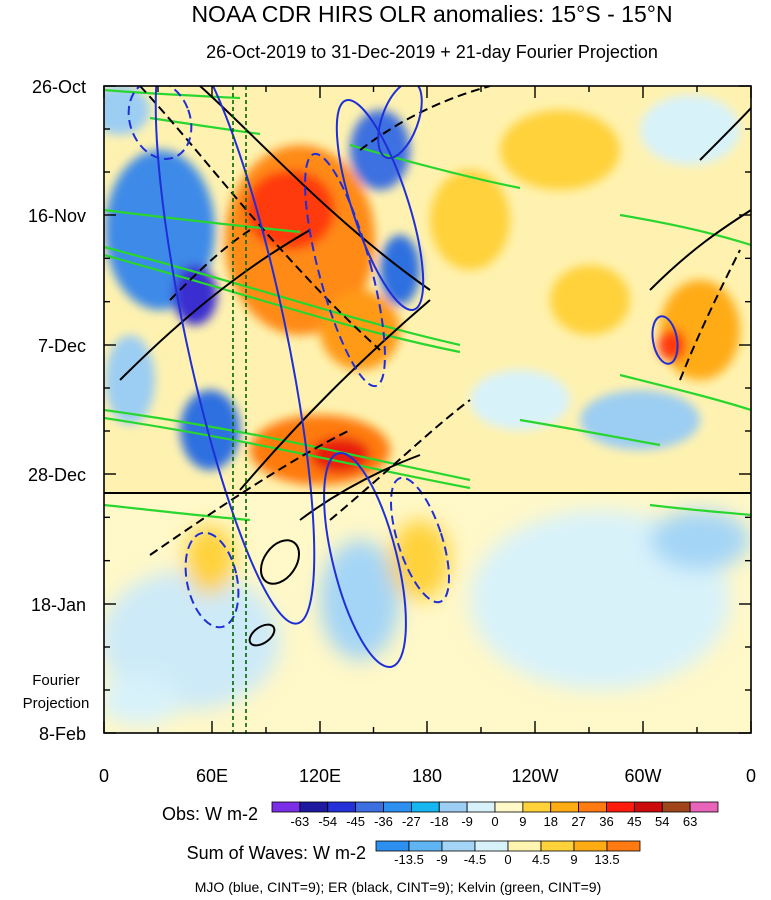  I want to click on projection-label: Projection, so click(56, 703).